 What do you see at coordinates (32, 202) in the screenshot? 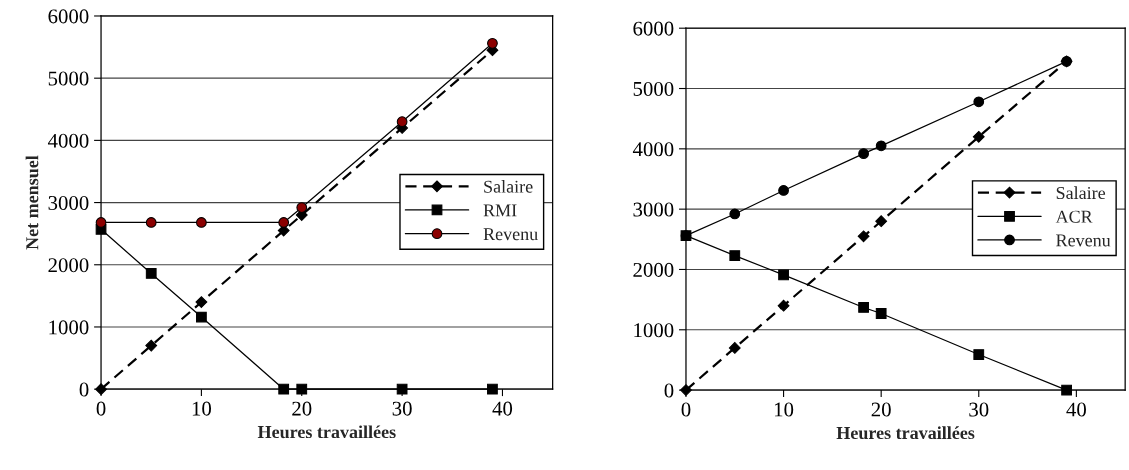
I see `y-axis-title: Net mensuel` at bounding box center [32, 202].